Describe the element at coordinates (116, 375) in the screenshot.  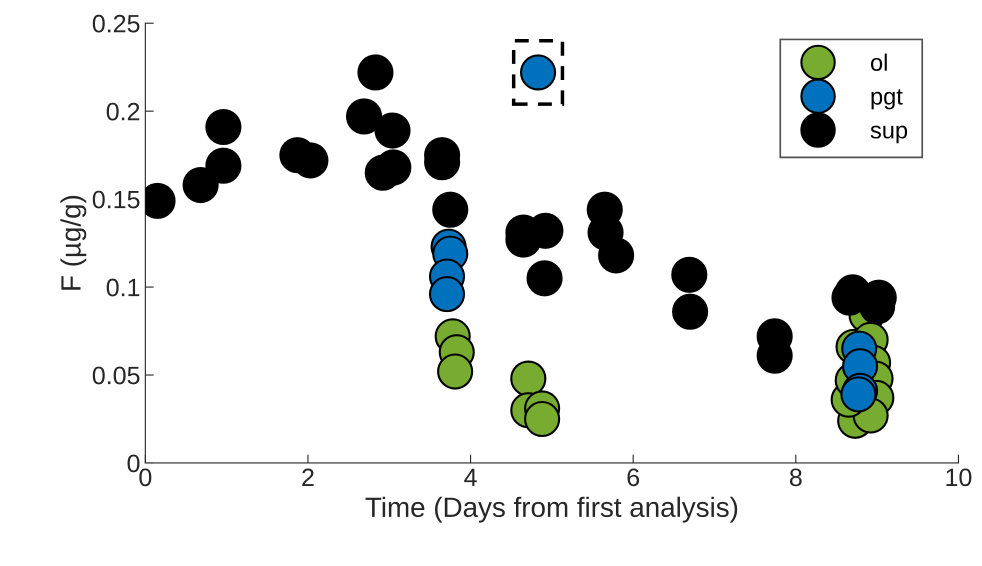
I see `y-tick-label: 0.05` at that location.